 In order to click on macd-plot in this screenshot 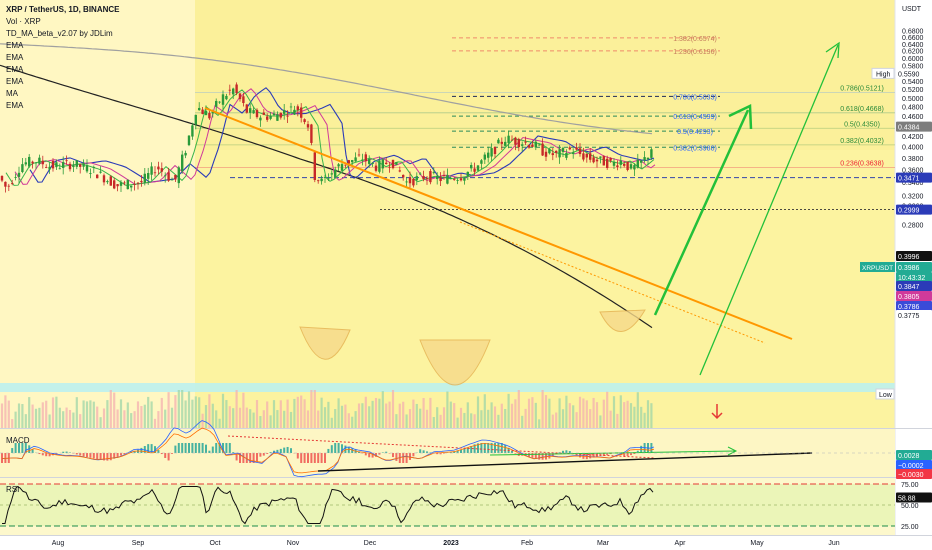, I will do `click(447, 449)`.